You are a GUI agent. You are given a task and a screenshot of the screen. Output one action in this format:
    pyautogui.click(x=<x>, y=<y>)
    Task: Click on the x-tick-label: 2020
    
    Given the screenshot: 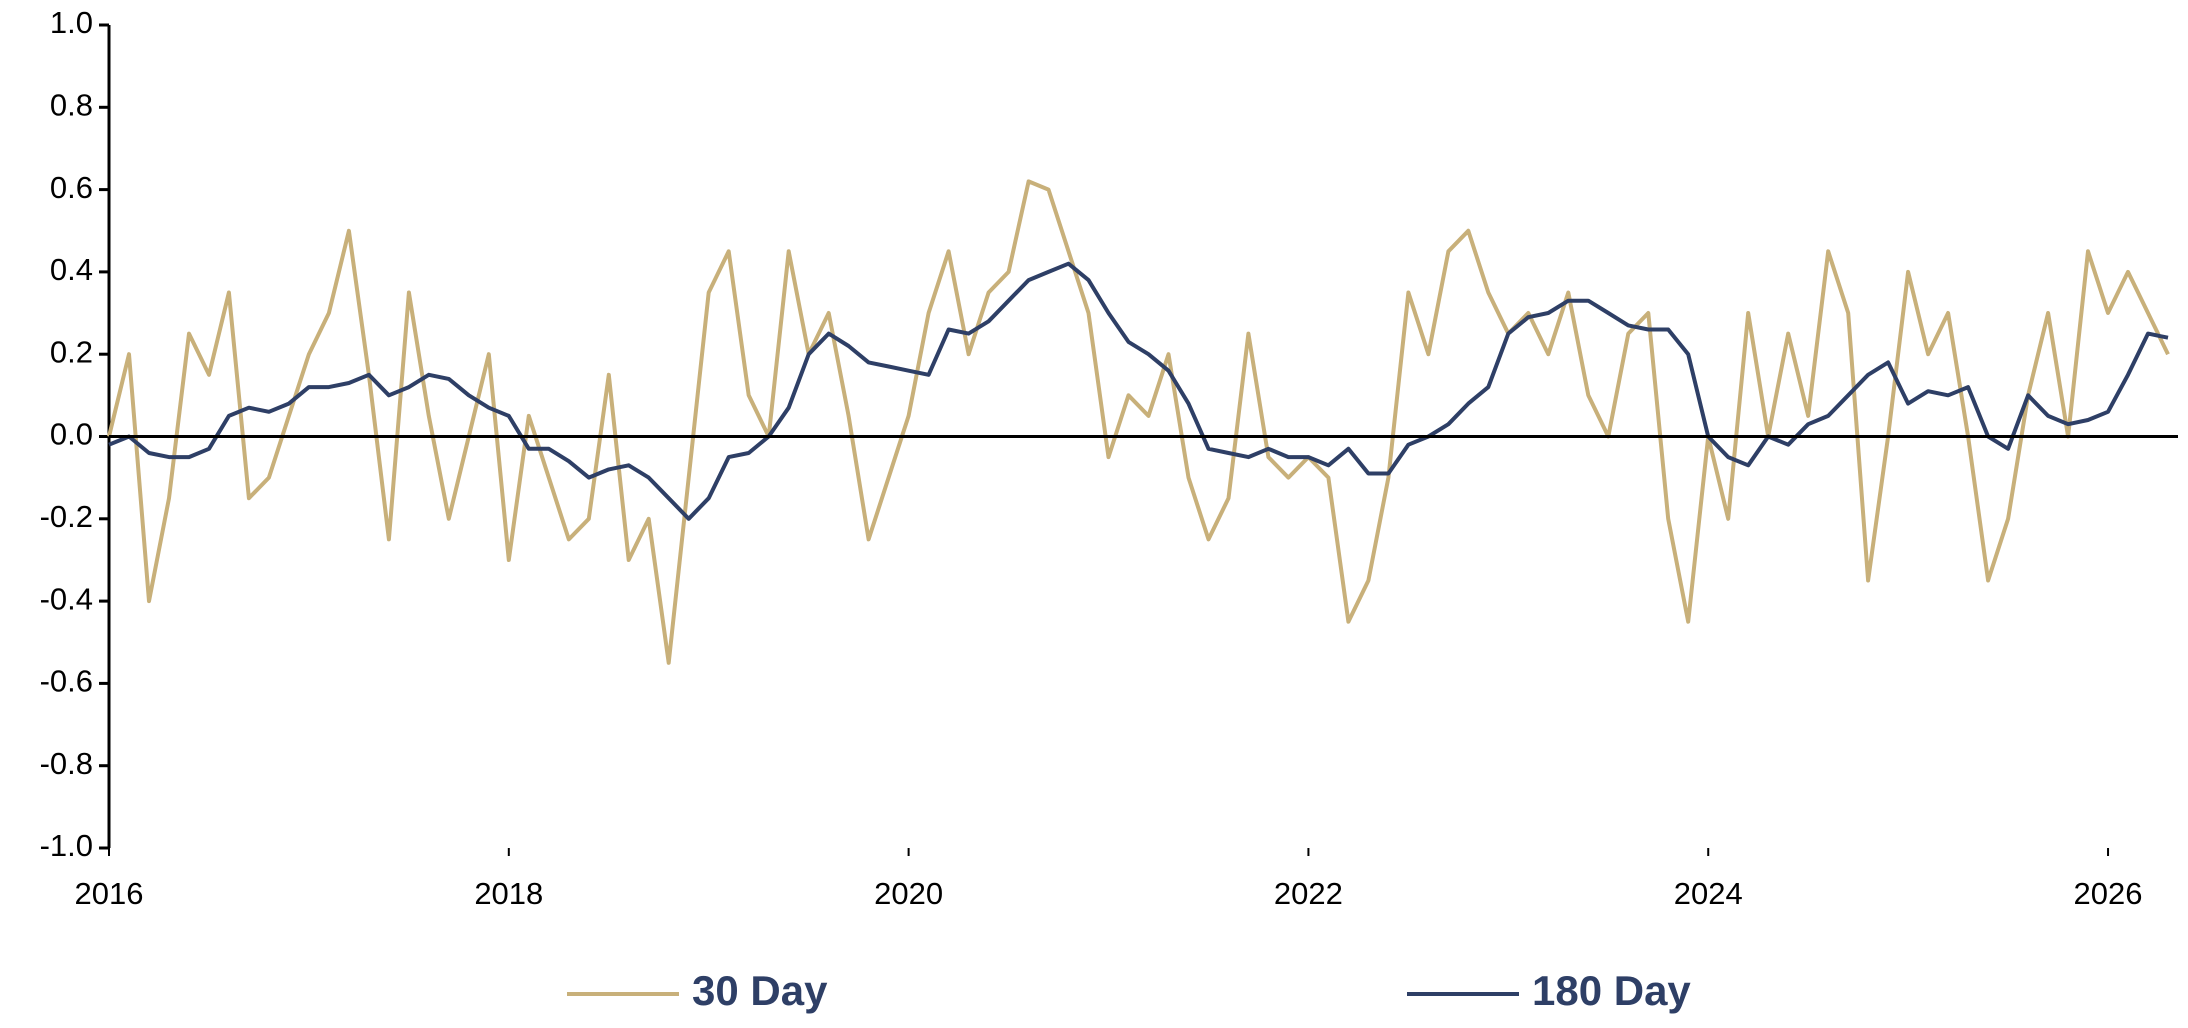 What is the action you would take?
    pyautogui.click(x=908, y=893)
    